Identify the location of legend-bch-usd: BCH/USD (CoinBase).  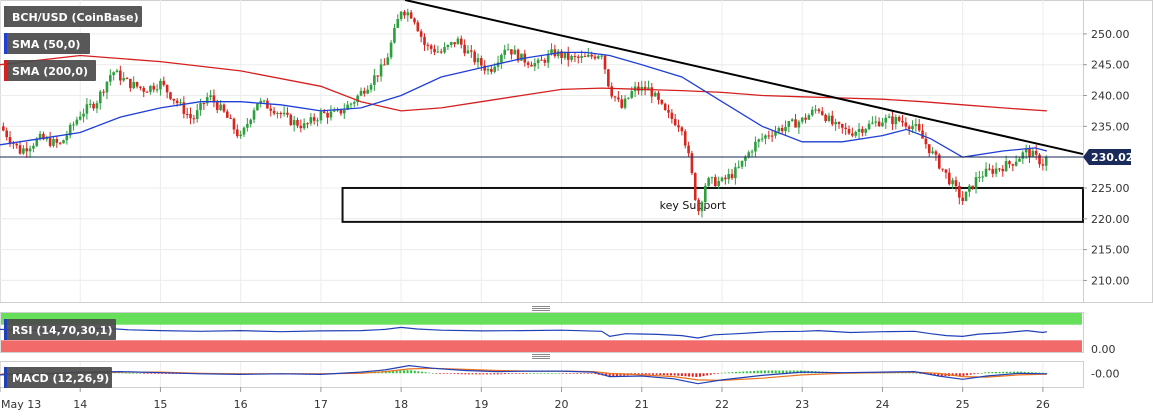
(73, 16).